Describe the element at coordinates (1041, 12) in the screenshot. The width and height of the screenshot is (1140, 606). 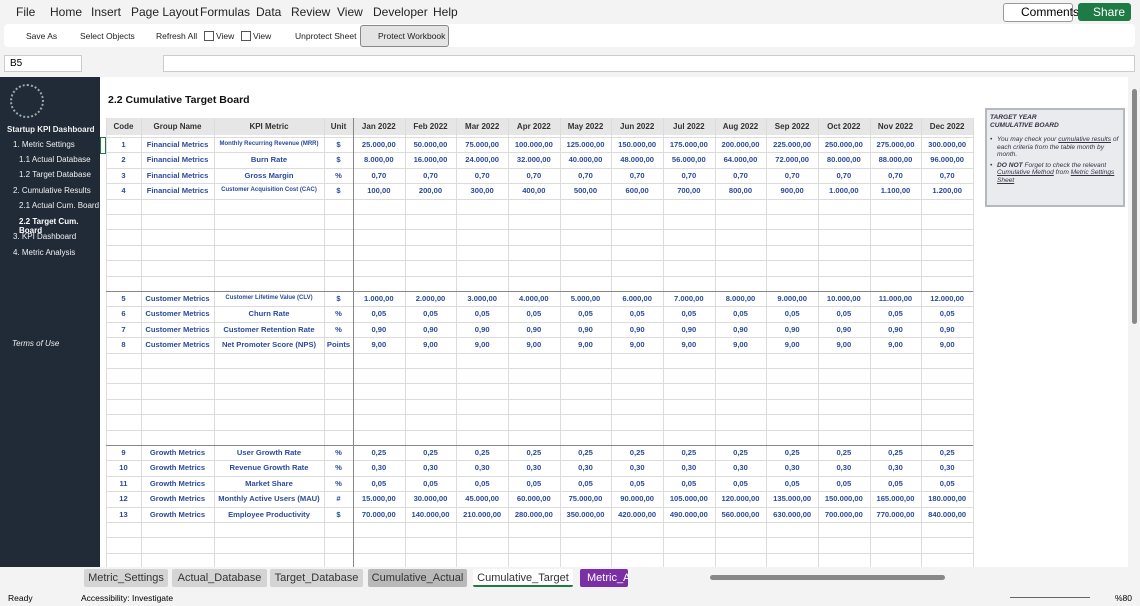
I see `comments-button: Comments` at that location.